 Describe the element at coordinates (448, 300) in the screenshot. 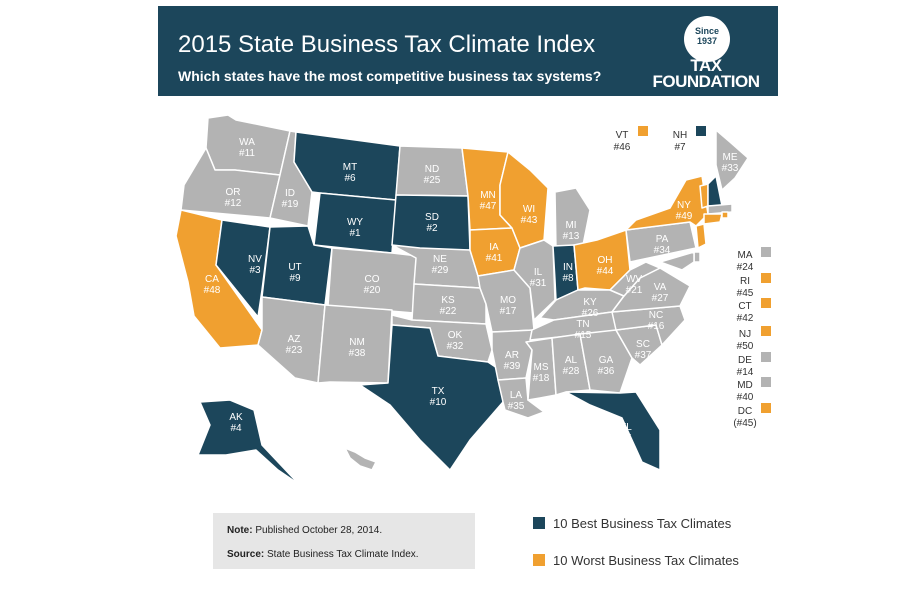

I see `state-code: KS` at that location.